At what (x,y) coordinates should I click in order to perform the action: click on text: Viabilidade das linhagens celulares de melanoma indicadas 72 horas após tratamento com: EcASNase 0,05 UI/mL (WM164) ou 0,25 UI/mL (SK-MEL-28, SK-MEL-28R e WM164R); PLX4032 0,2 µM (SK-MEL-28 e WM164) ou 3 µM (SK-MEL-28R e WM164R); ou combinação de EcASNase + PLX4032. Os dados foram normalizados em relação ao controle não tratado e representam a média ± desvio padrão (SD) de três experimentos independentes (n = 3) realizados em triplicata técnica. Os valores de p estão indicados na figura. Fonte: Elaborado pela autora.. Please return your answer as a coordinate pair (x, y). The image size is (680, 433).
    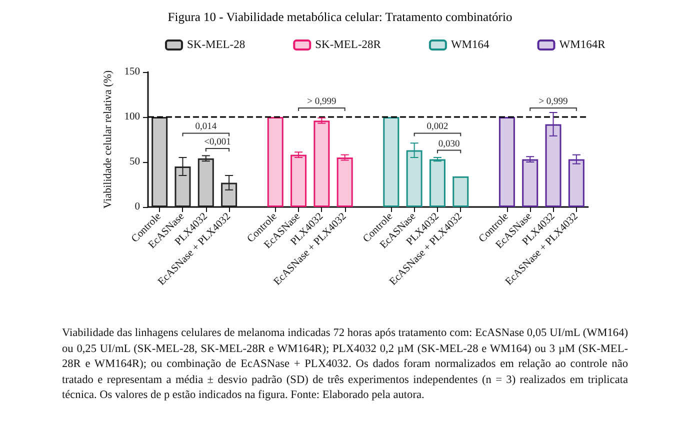
    Looking at the image, I should click on (345, 364).